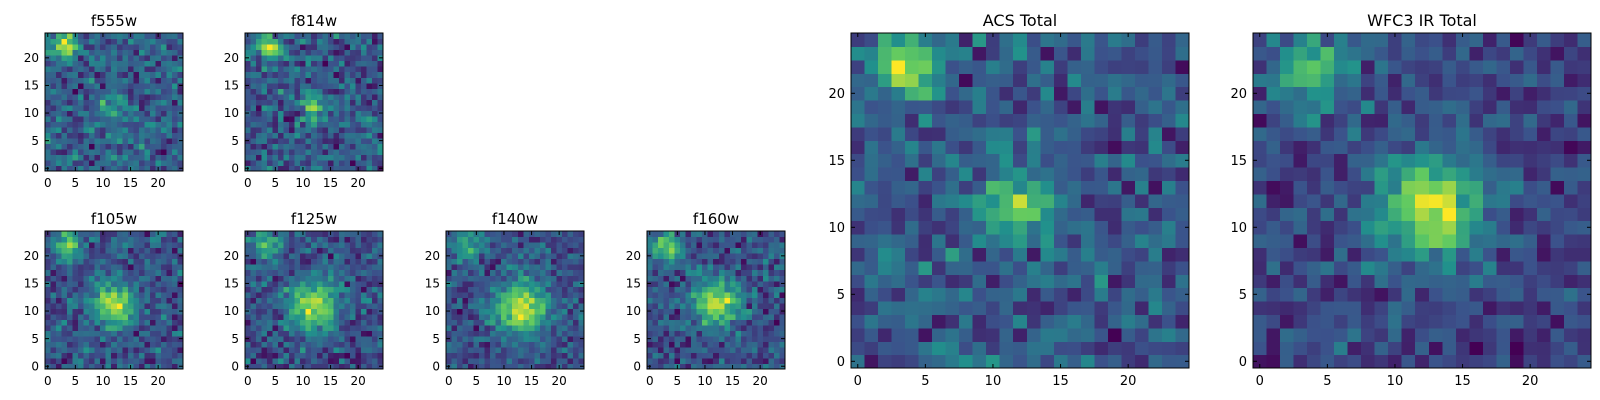 The image size is (1600, 400). What do you see at coordinates (432, 284) in the screenshot?
I see `y-tick-label: 15` at bounding box center [432, 284].